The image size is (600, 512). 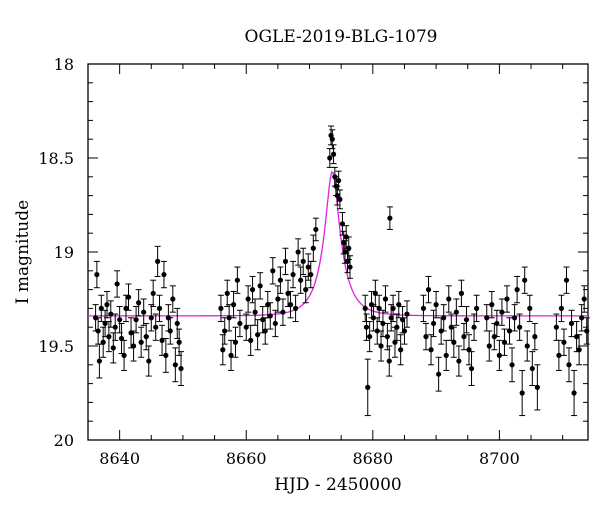 I want to click on x-tick-label: 8680, so click(x=372, y=458).